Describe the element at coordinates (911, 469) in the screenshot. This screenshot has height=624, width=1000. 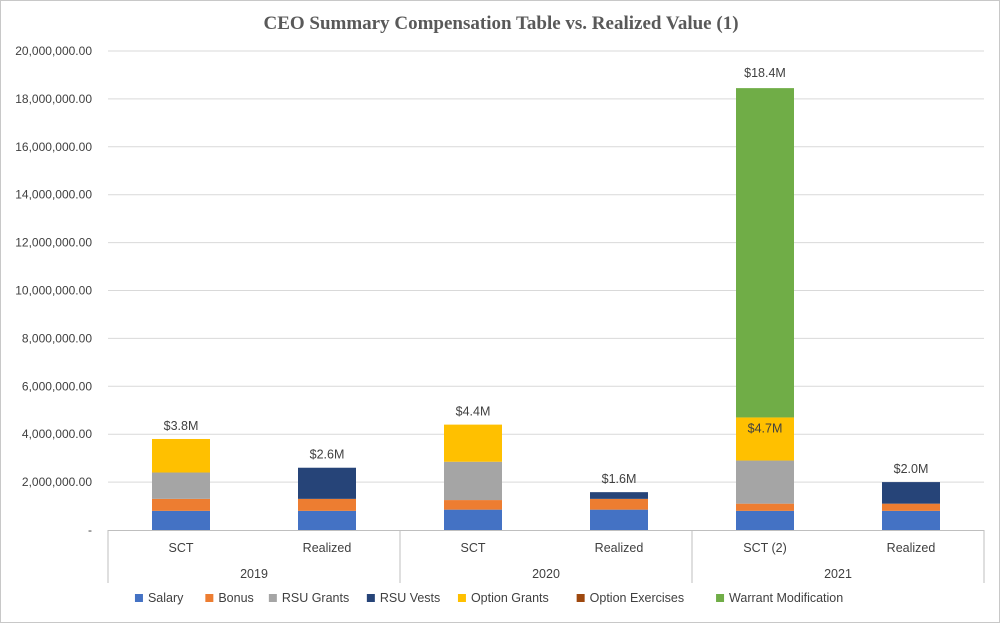
I see `data-label: $2.0M` at that location.